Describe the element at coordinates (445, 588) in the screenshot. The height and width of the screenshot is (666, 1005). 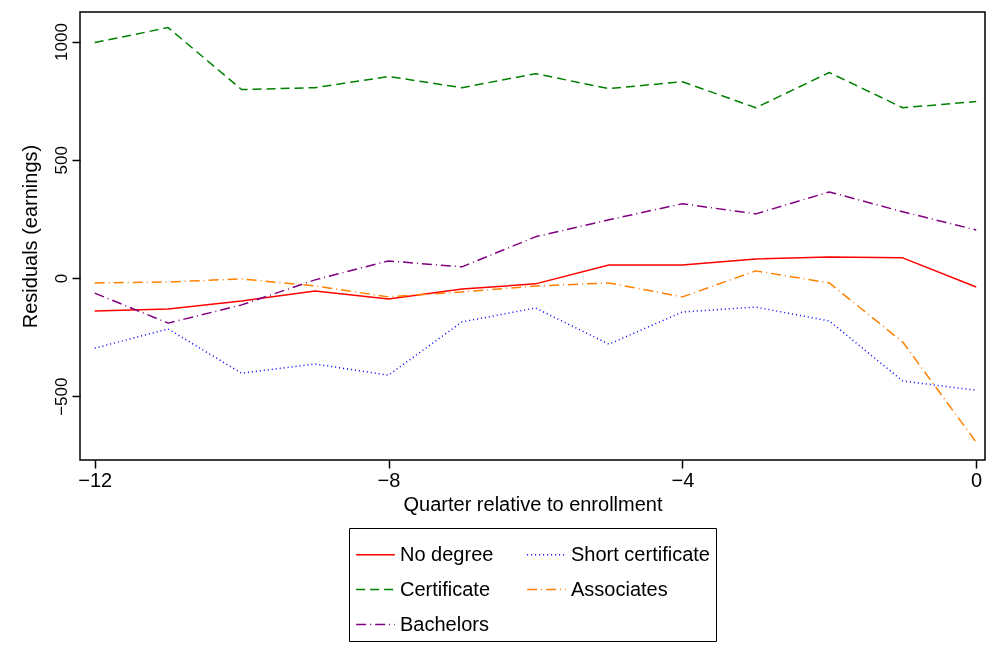
I see `legend-label: Certificate` at that location.